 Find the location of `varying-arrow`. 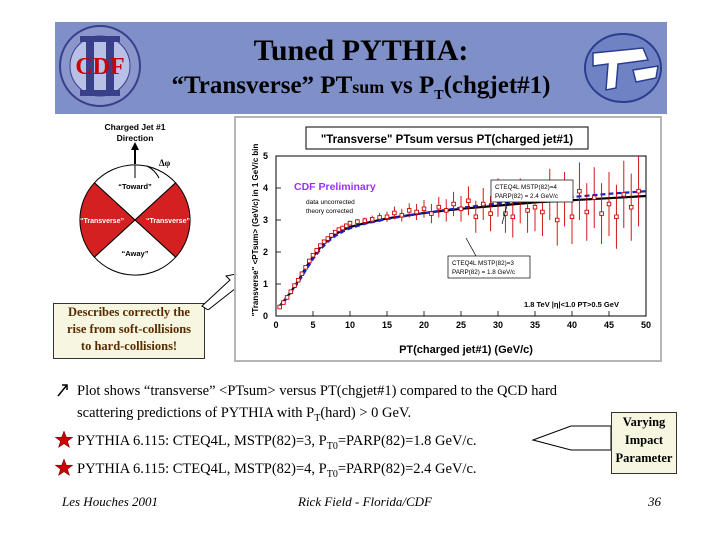

varying-arrow is located at coordinates (571, 438).